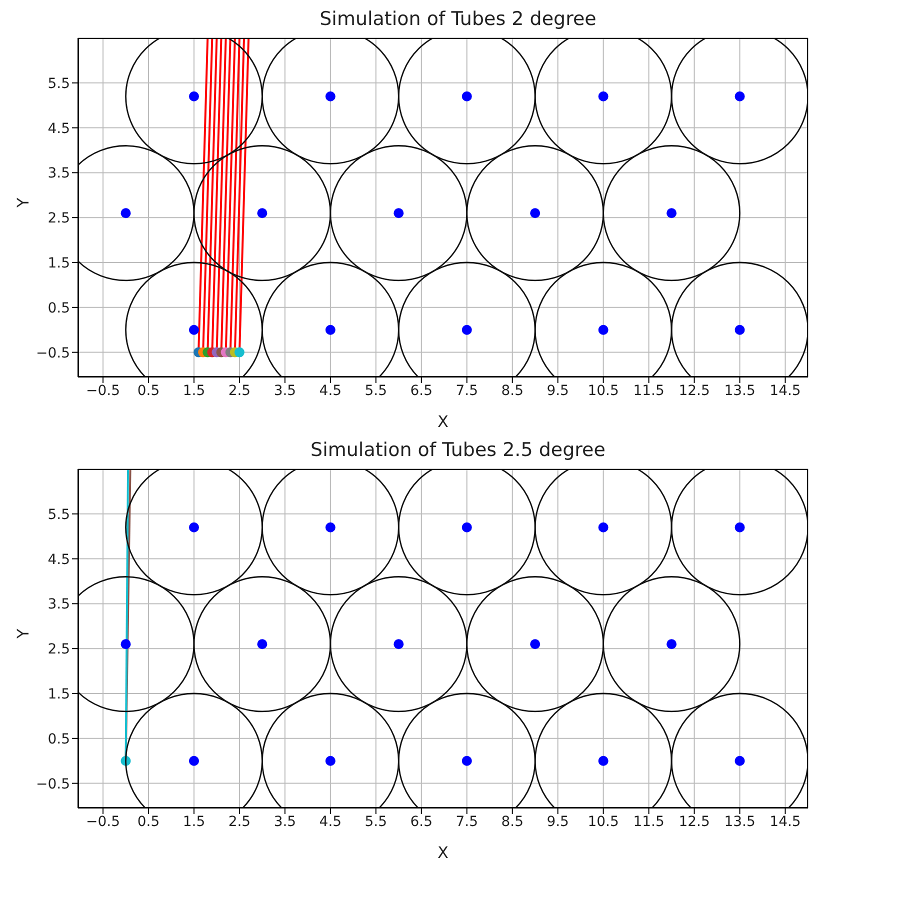 This screenshot has width=901, height=917. Describe the element at coordinates (458, 450) in the screenshot. I see `chart-title: Simulation of Tubes 2.5 degree` at that location.